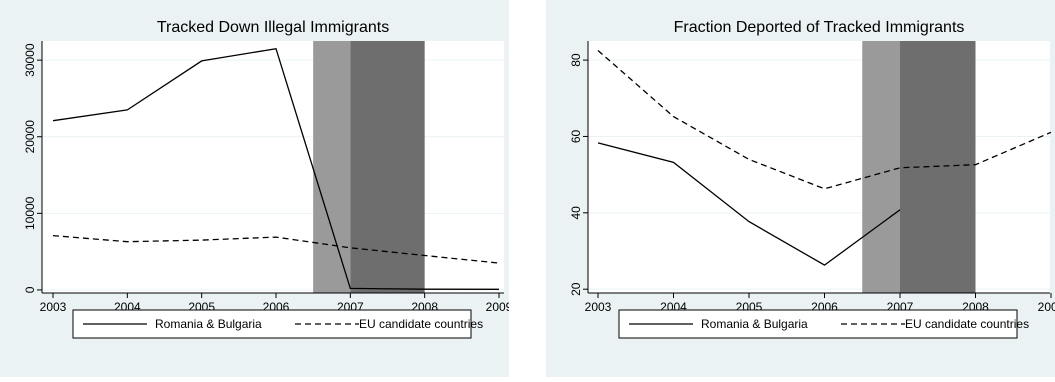  I want to click on chart-right-y-tick-label: 80, so click(576, 60).